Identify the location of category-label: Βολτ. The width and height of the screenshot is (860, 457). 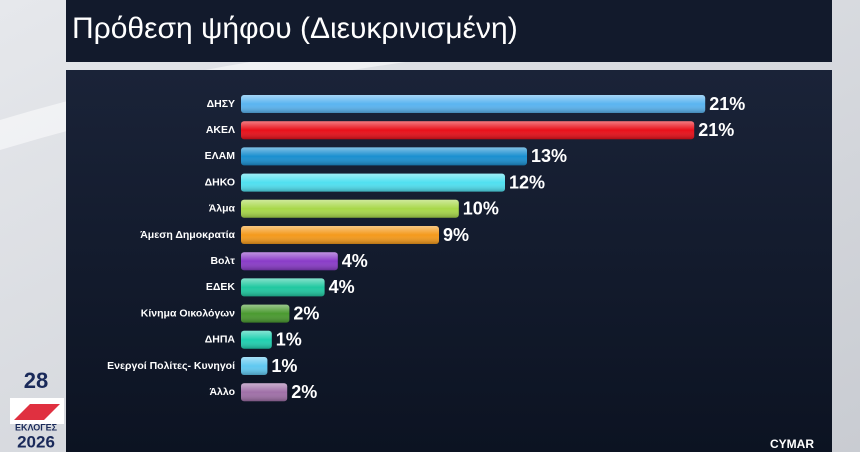
(222, 261).